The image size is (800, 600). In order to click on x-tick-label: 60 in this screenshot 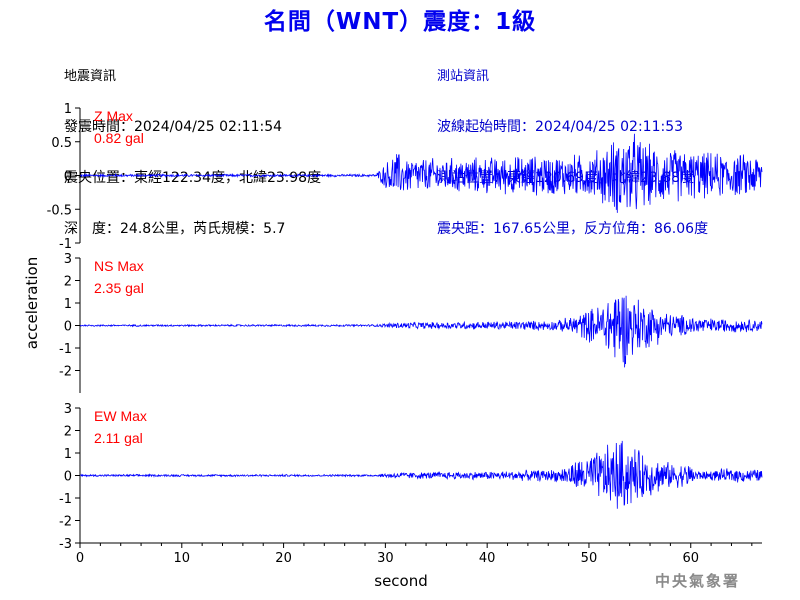, I will do `click(690, 558)`.